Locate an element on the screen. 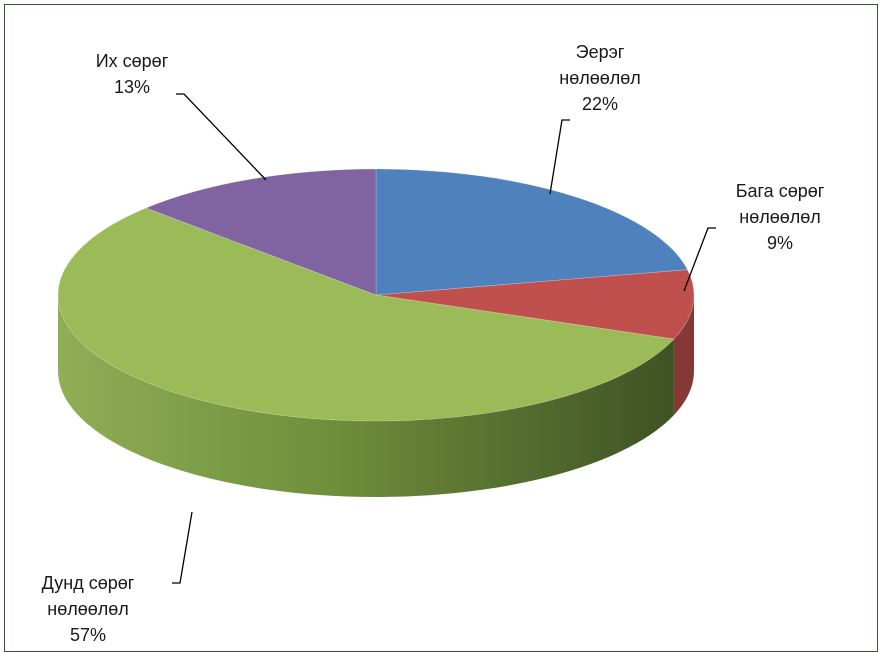 The image size is (882, 652). data-label-дунд-сөрөг-нөлөөлөл: Дунд сөрөг нөлөөлөл 57% is located at coordinates (88, 609).